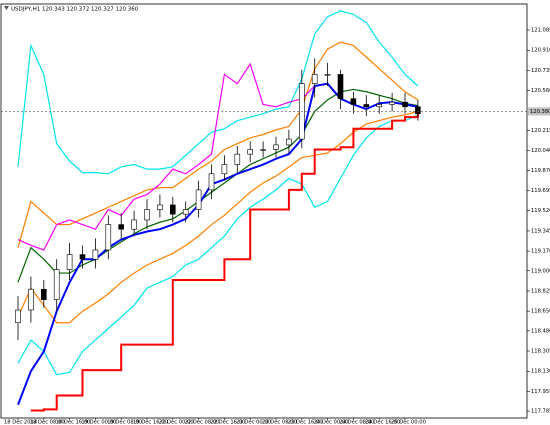  What do you see at coordinates (540, 191) in the screenshot?
I see `y-tick-label: 119.695` at bounding box center [540, 191].